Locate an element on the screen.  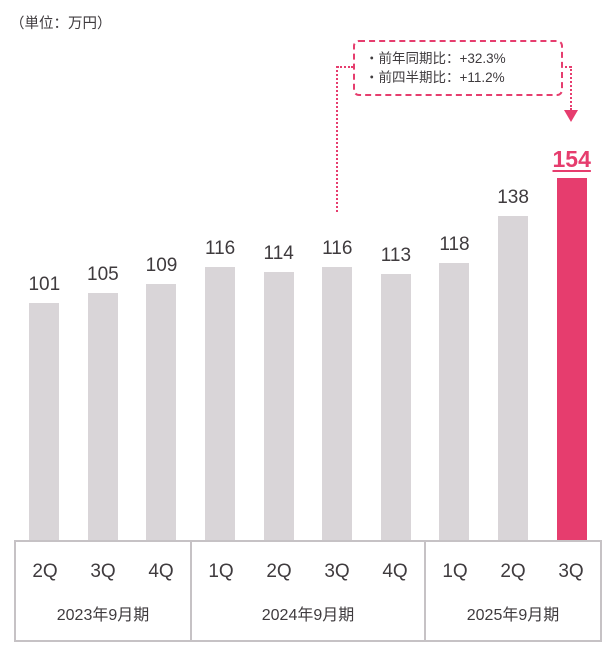
bar-slot: 105 is located at coordinates (103, 402).